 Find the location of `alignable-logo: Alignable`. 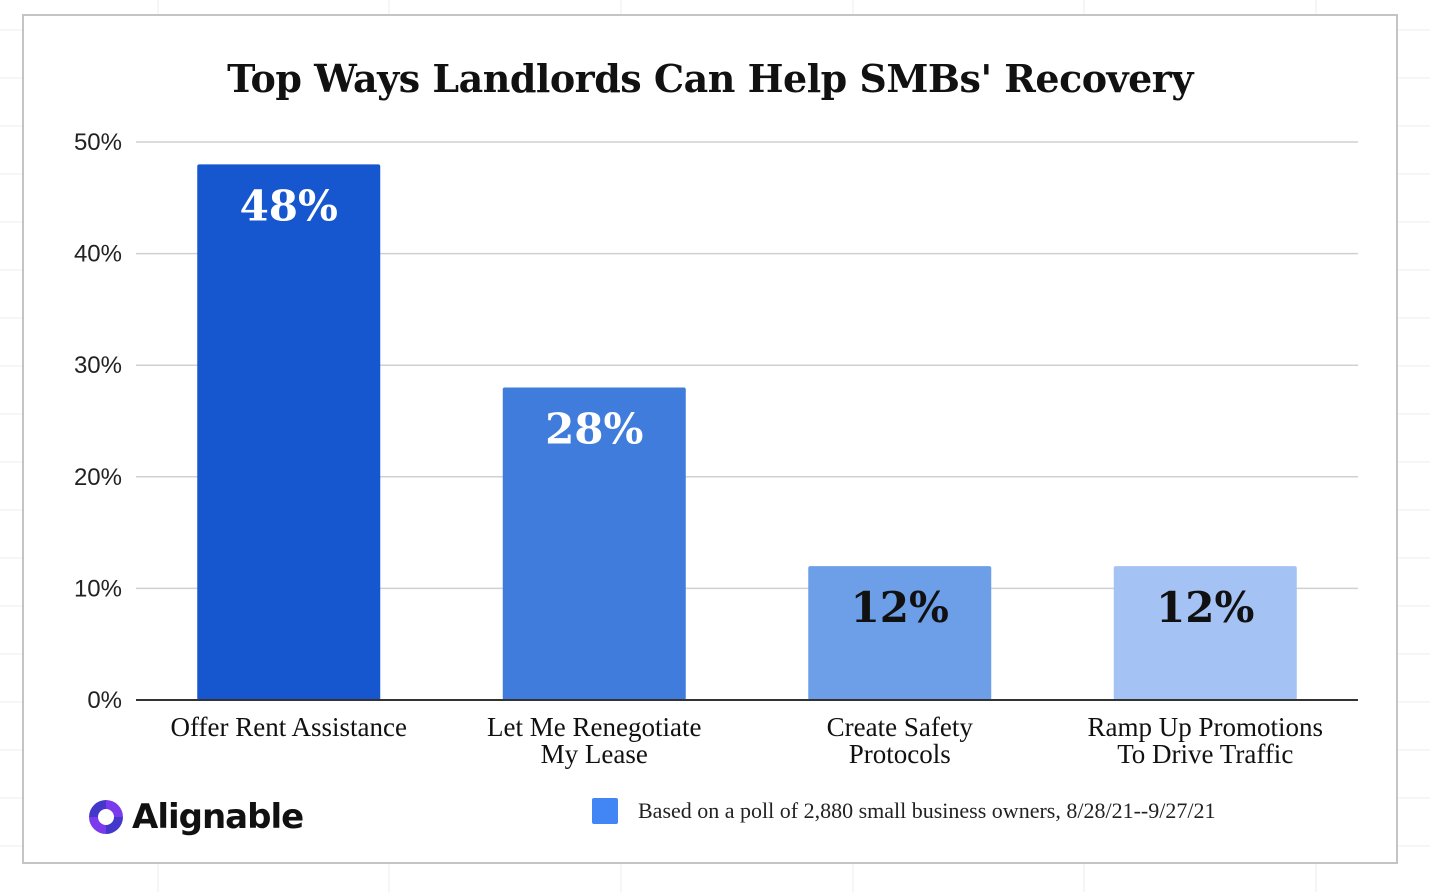

alignable-logo: Alignable is located at coordinates (195, 817).